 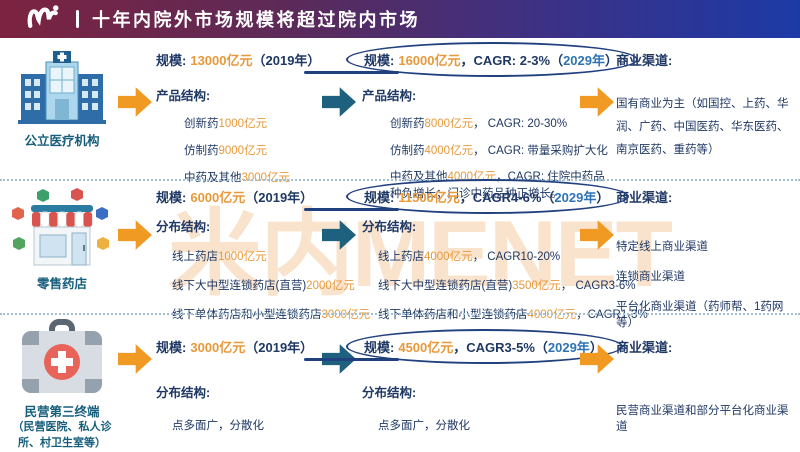 I want to click on structure-item: 创新药1000亿元, so click(x=226, y=124).